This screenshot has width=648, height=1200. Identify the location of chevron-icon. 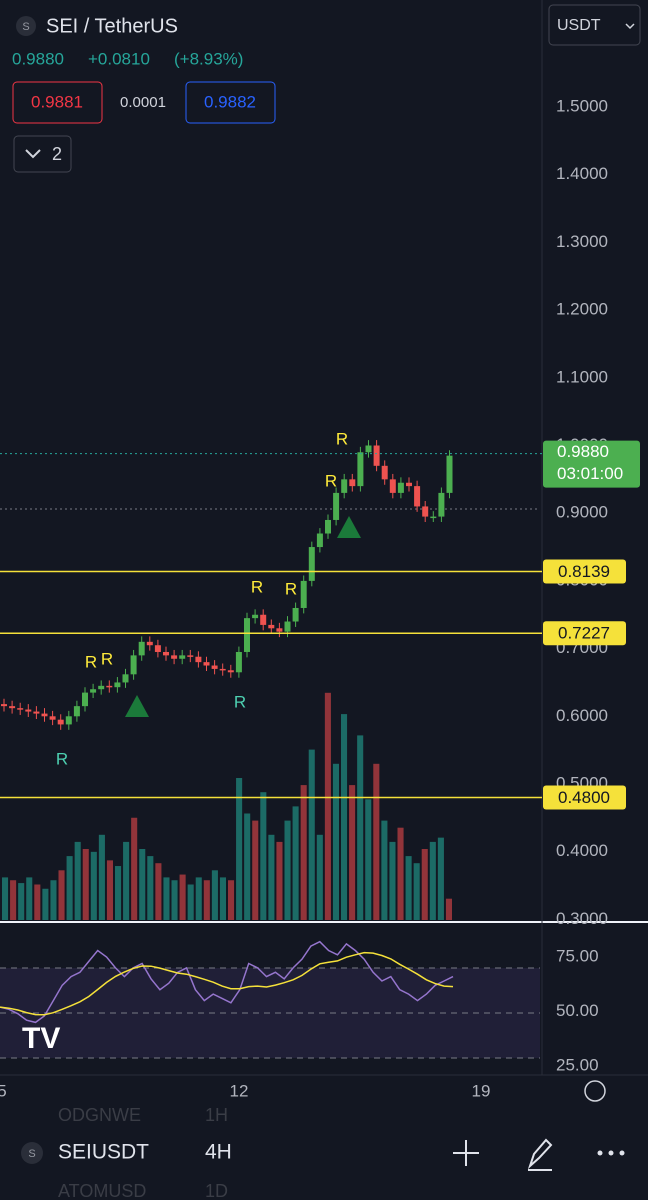
(33, 154).